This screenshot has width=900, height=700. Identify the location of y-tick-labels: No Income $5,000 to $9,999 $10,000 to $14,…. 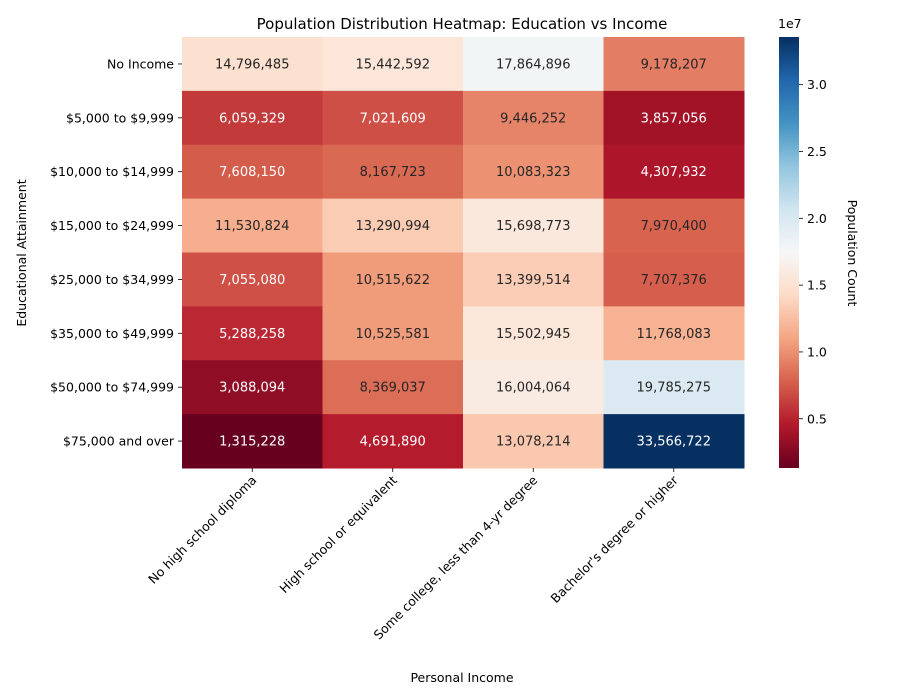
(116, 252).